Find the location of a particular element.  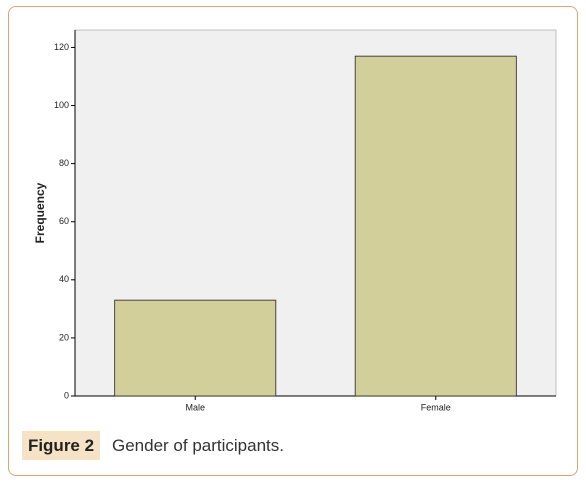

y-tick-label: 60 is located at coordinates (64, 221).